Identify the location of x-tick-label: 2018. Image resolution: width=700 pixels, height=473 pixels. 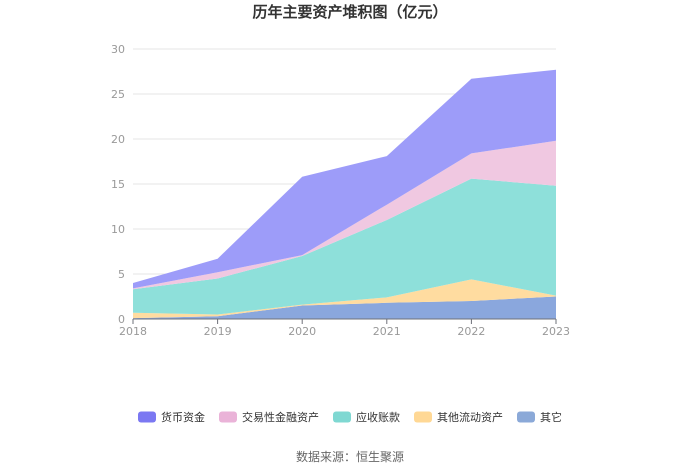
(133, 331).